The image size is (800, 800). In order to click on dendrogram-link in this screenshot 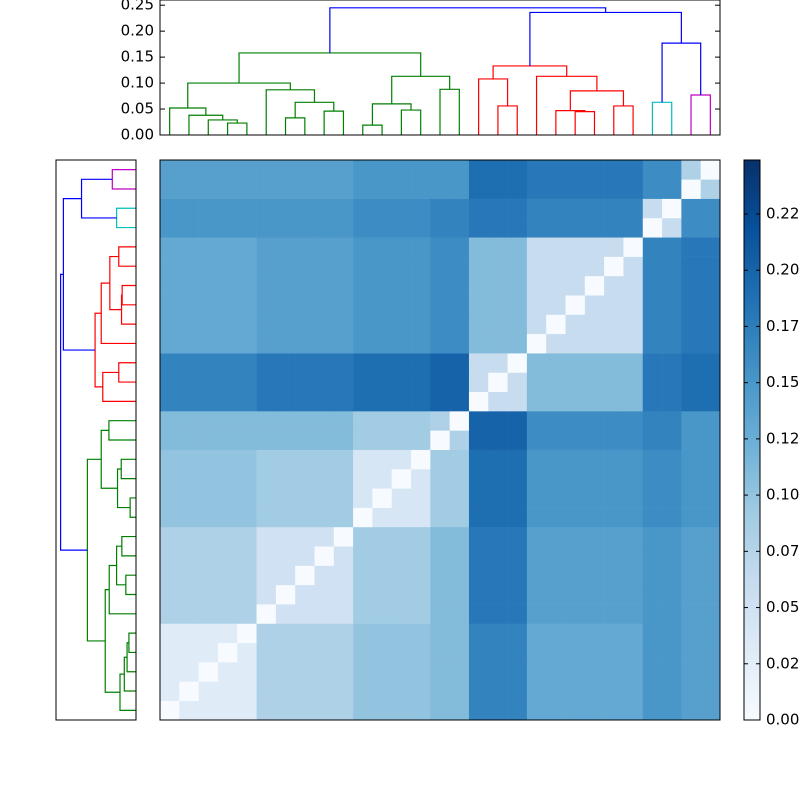, I will do `click(131, 657)`.